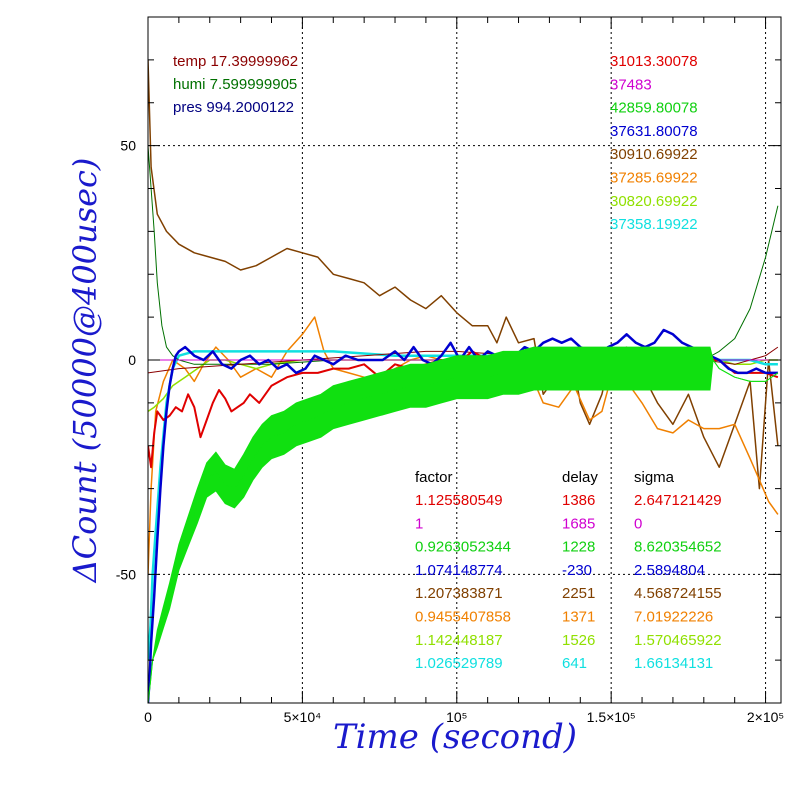 The image size is (797, 797). What do you see at coordinates (678, 547) in the screenshot?
I see `table-cell-sigma: 8.620354652` at bounding box center [678, 547].